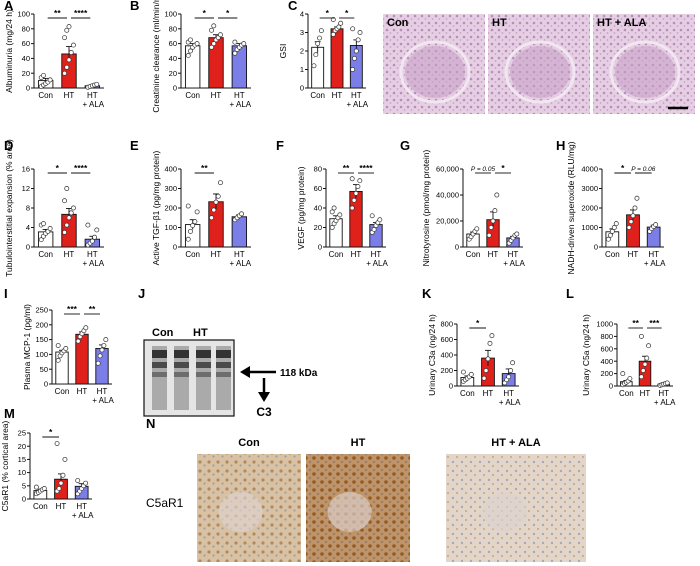  Describe the element at coordinates (293, 6) in the screenshot. I see `panel-label: C` at that location.